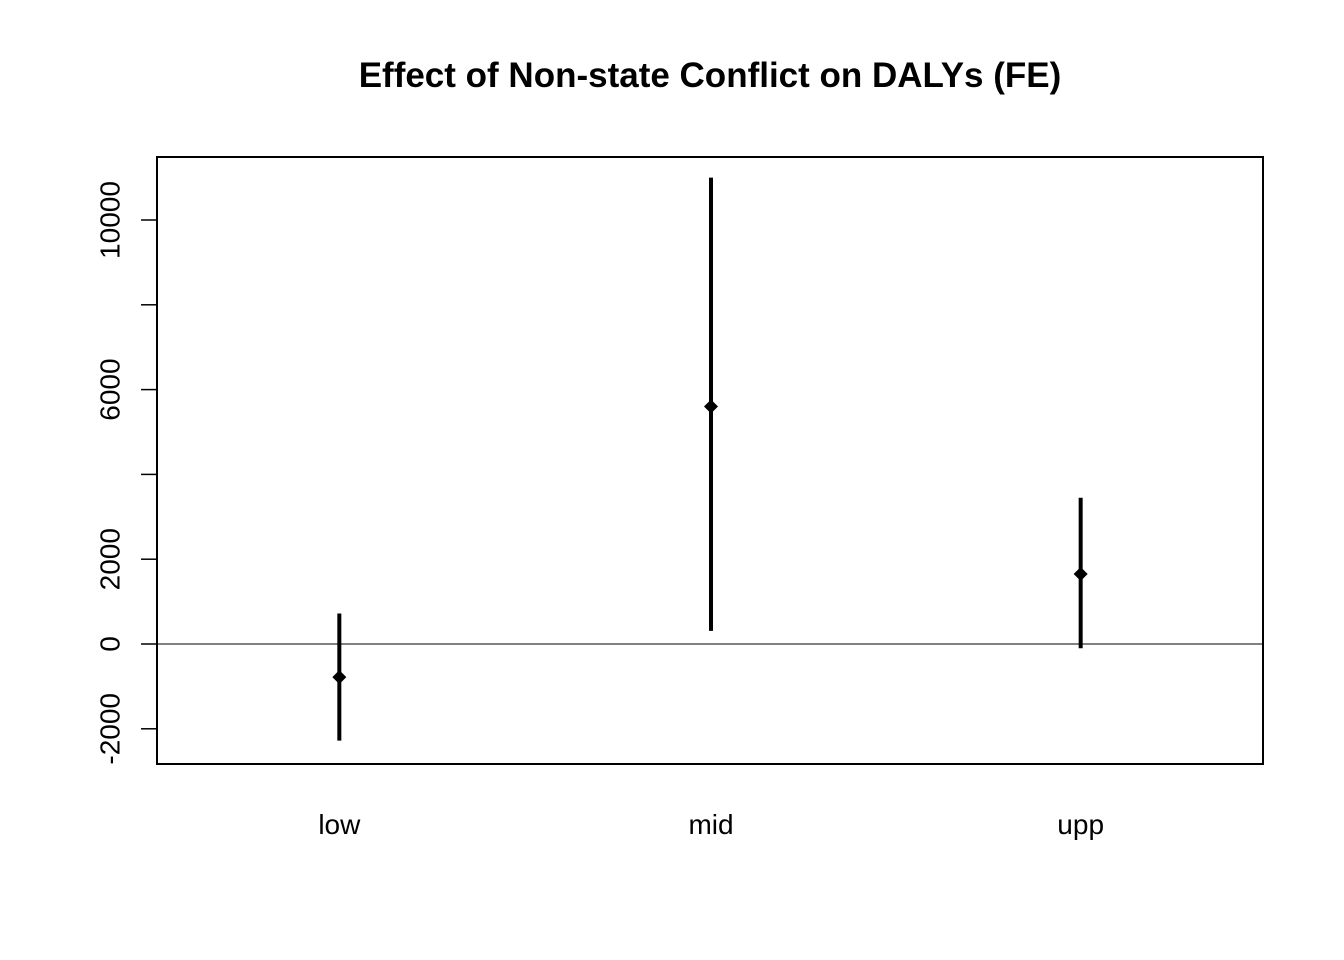 Image resolution: width=1344 pixels, height=960 pixels. What do you see at coordinates (339, 677) in the screenshot?
I see `point-estimate-low` at bounding box center [339, 677].